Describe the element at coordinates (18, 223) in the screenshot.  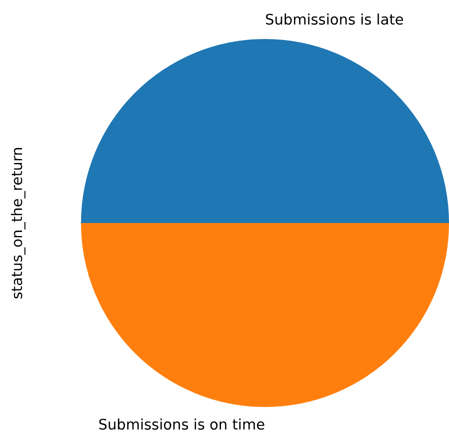
I see `text: status_on_the_return` at that location.